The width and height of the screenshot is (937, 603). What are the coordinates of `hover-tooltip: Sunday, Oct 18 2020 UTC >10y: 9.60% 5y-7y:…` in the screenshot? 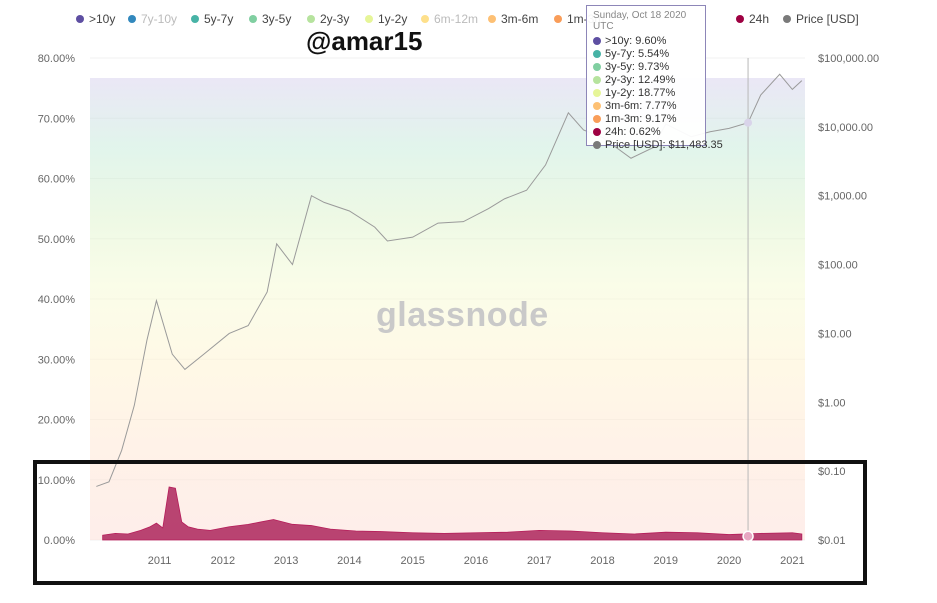 It's located at (654, 78).